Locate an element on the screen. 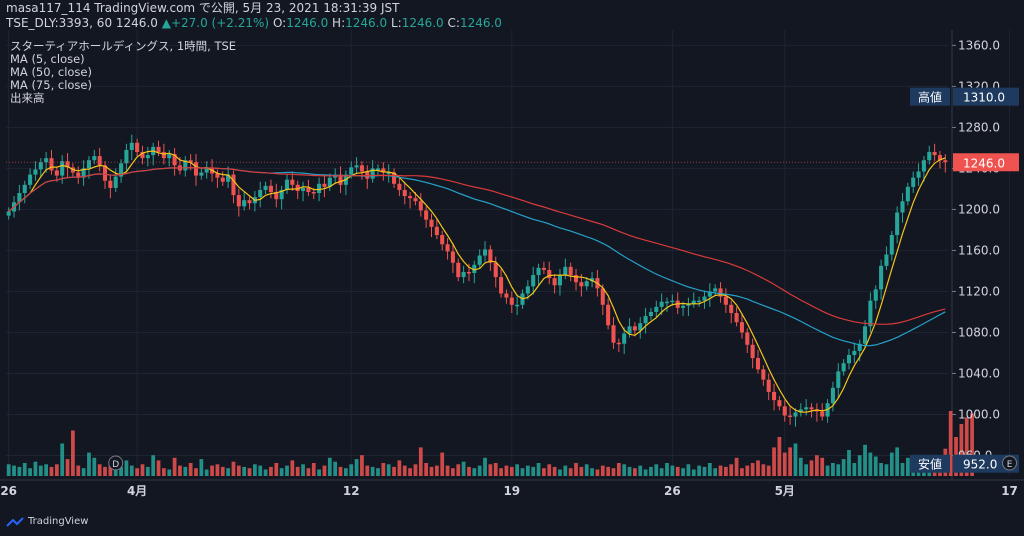  event-marker-label: D is located at coordinates (115, 465).